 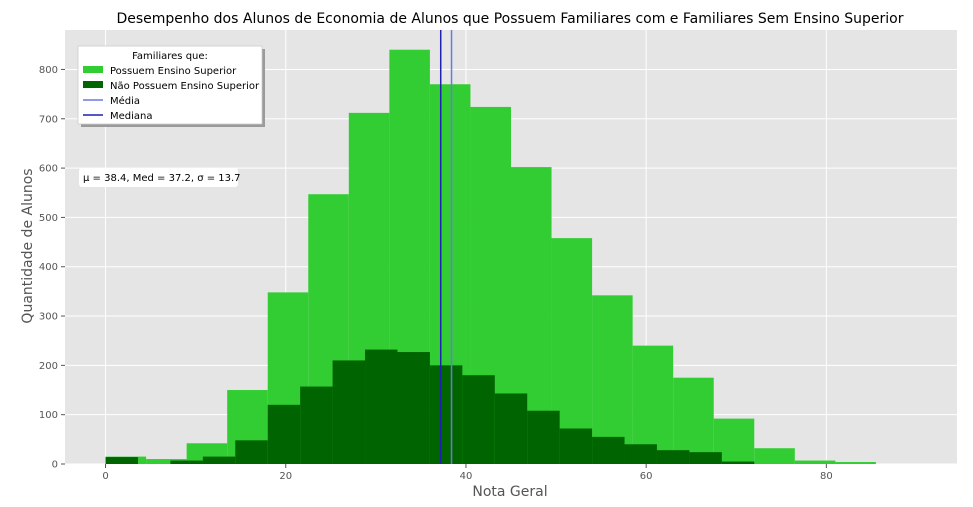 I want to click on y-tick-label: 200, so click(x=48, y=366).